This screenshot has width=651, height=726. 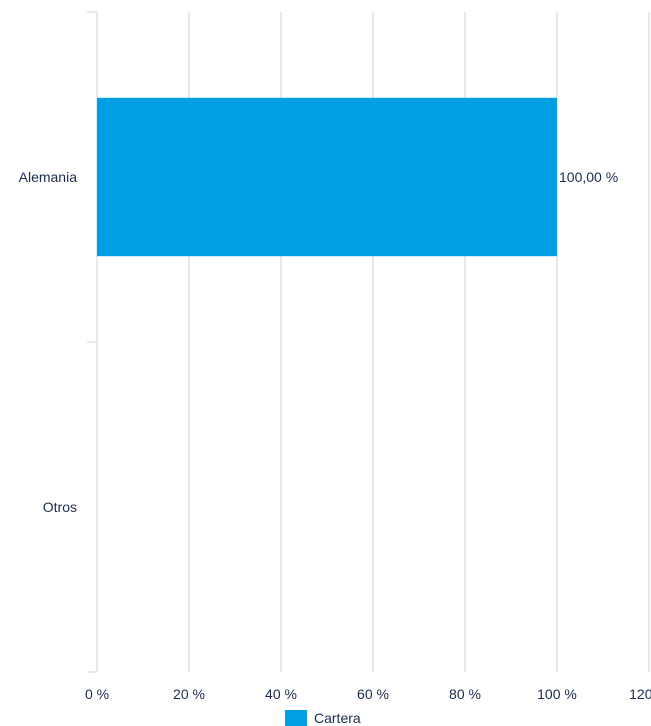 I want to click on legend: Cartera, so click(x=323, y=718).